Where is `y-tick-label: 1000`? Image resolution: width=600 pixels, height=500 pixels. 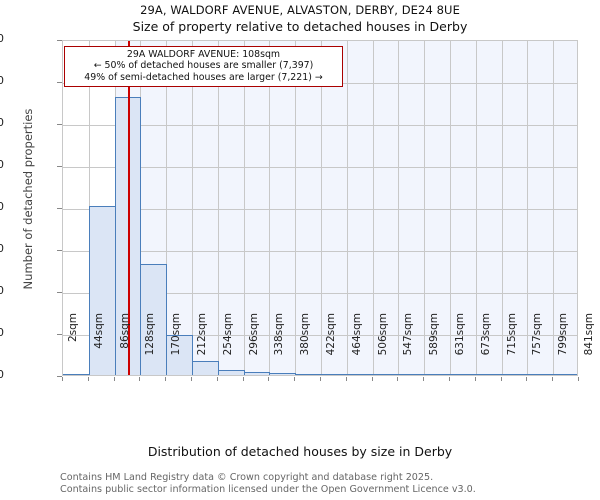
y-tick-label: 1000 is located at coordinates (2, 332).